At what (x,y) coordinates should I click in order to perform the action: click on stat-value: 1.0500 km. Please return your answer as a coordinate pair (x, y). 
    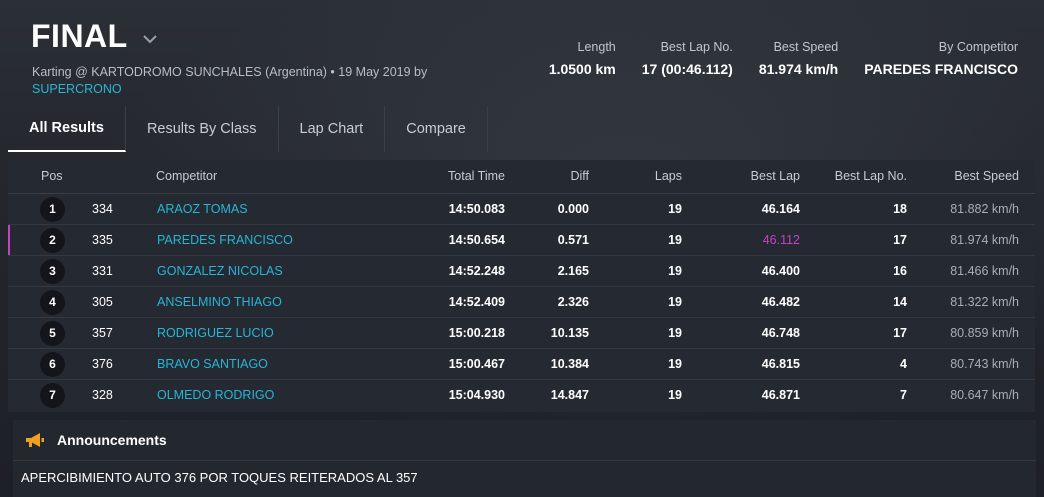
    Looking at the image, I should click on (582, 69).